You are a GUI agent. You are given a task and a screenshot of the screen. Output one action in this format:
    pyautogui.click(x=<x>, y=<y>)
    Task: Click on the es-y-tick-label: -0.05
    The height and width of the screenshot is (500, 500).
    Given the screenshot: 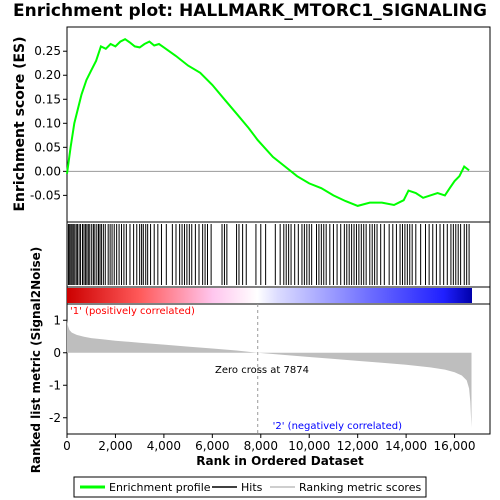 What is the action you would take?
    pyautogui.click(x=45, y=195)
    